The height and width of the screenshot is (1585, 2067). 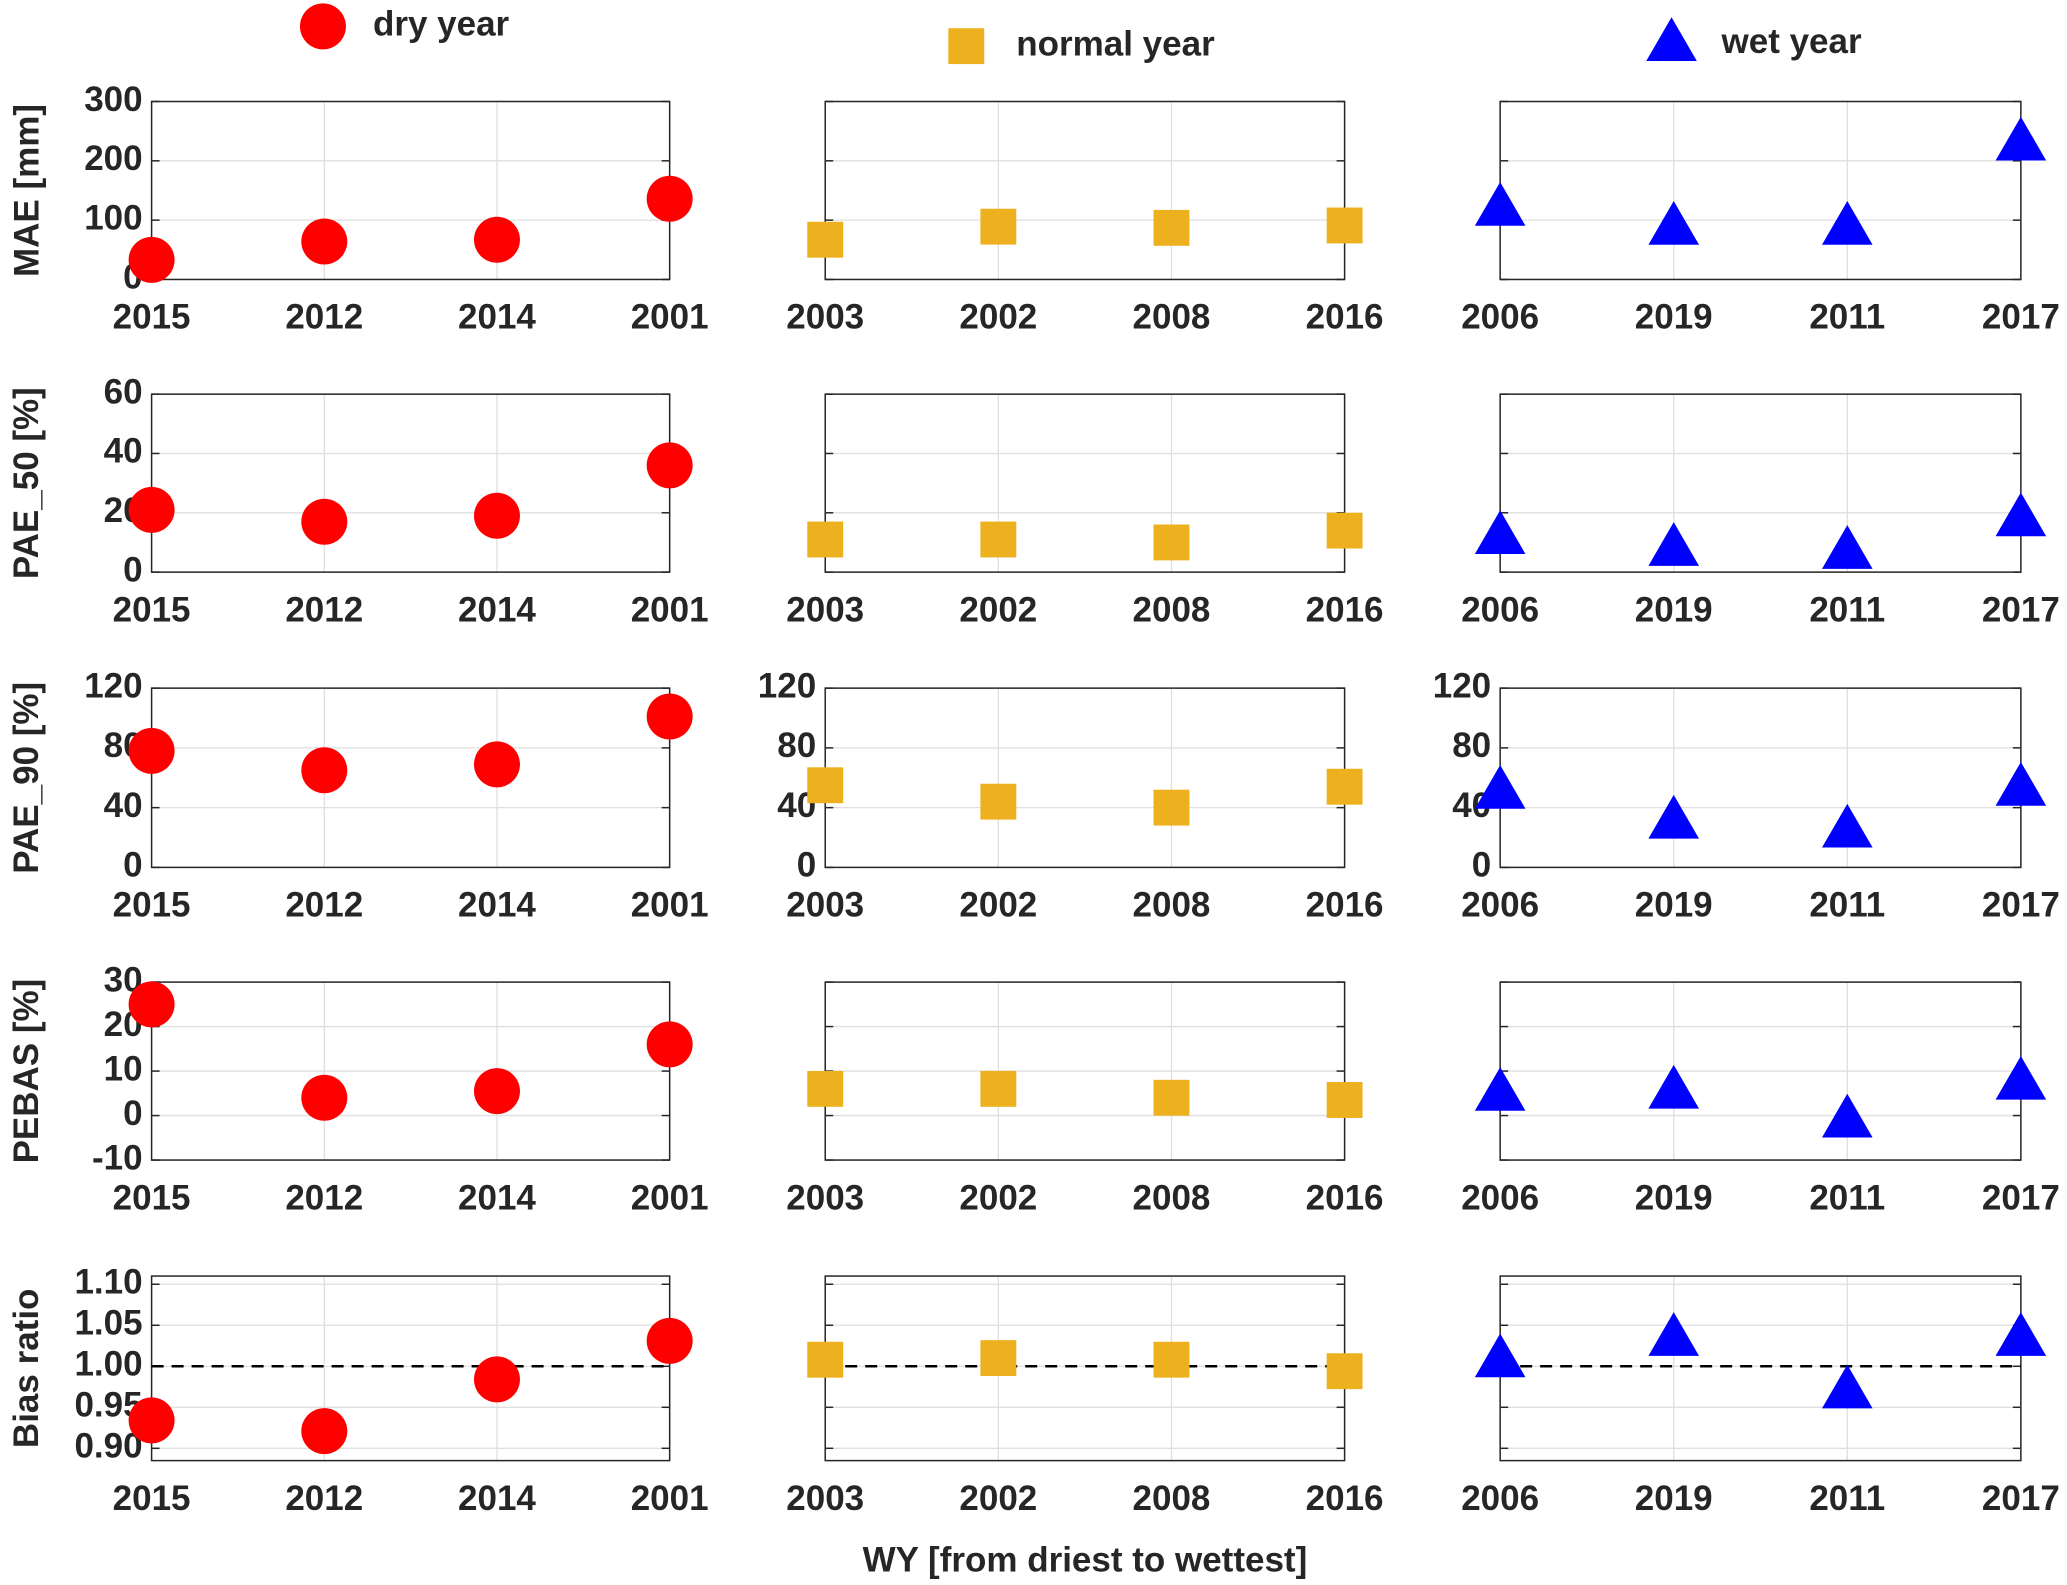 I want to click on y-tick-label: 1.05, so click(x=108, y=1323).